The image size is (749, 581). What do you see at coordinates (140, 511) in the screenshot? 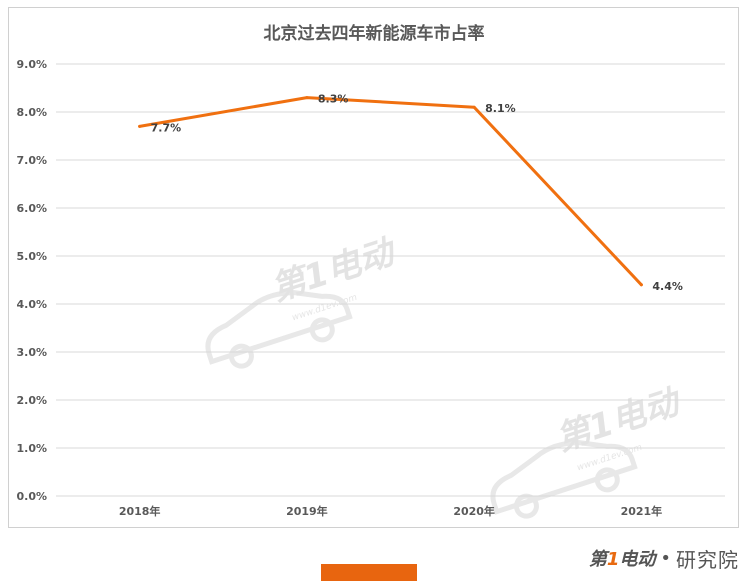
I see `x-tick-label: 2018年` at bounding box center [140, 511].